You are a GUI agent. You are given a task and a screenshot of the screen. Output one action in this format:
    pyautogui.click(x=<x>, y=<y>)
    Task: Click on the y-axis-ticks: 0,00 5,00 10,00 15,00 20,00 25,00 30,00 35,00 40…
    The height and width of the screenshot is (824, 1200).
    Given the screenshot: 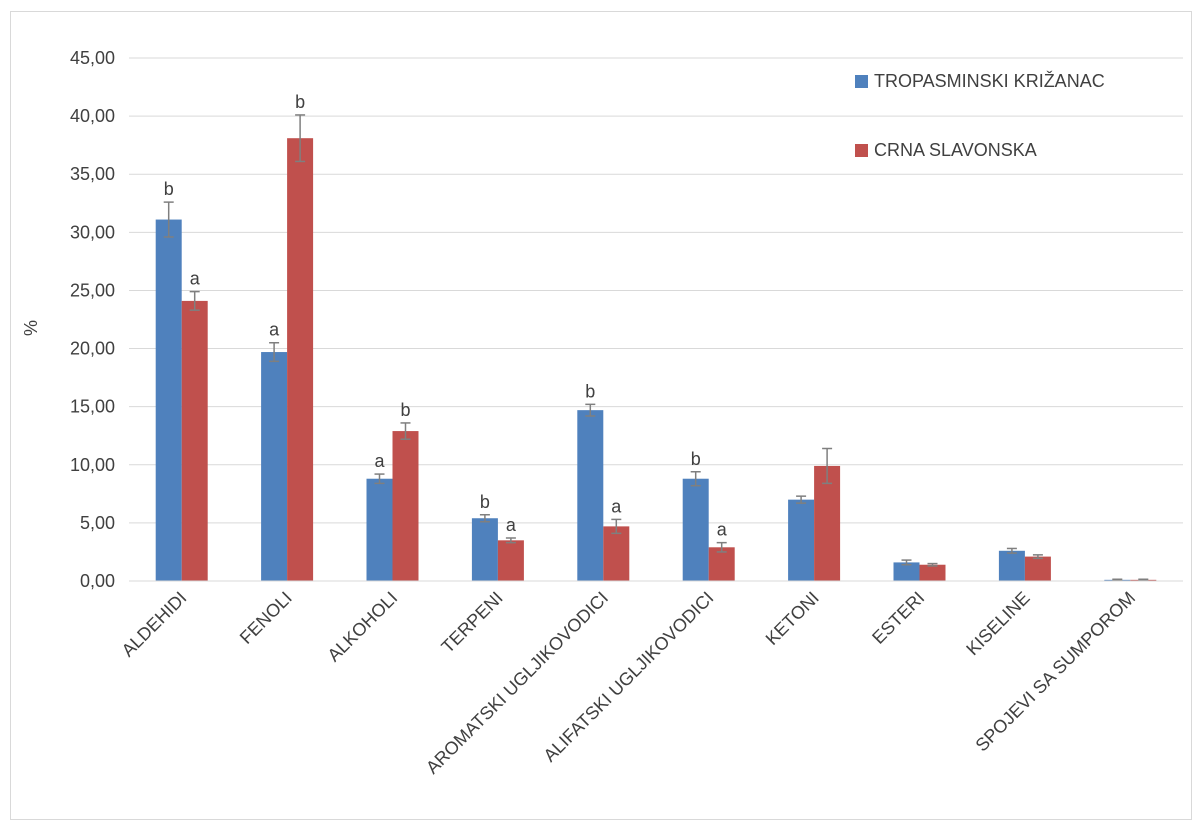 What is the action you would take?
    pyautogui.click(x=92, y=319)
    